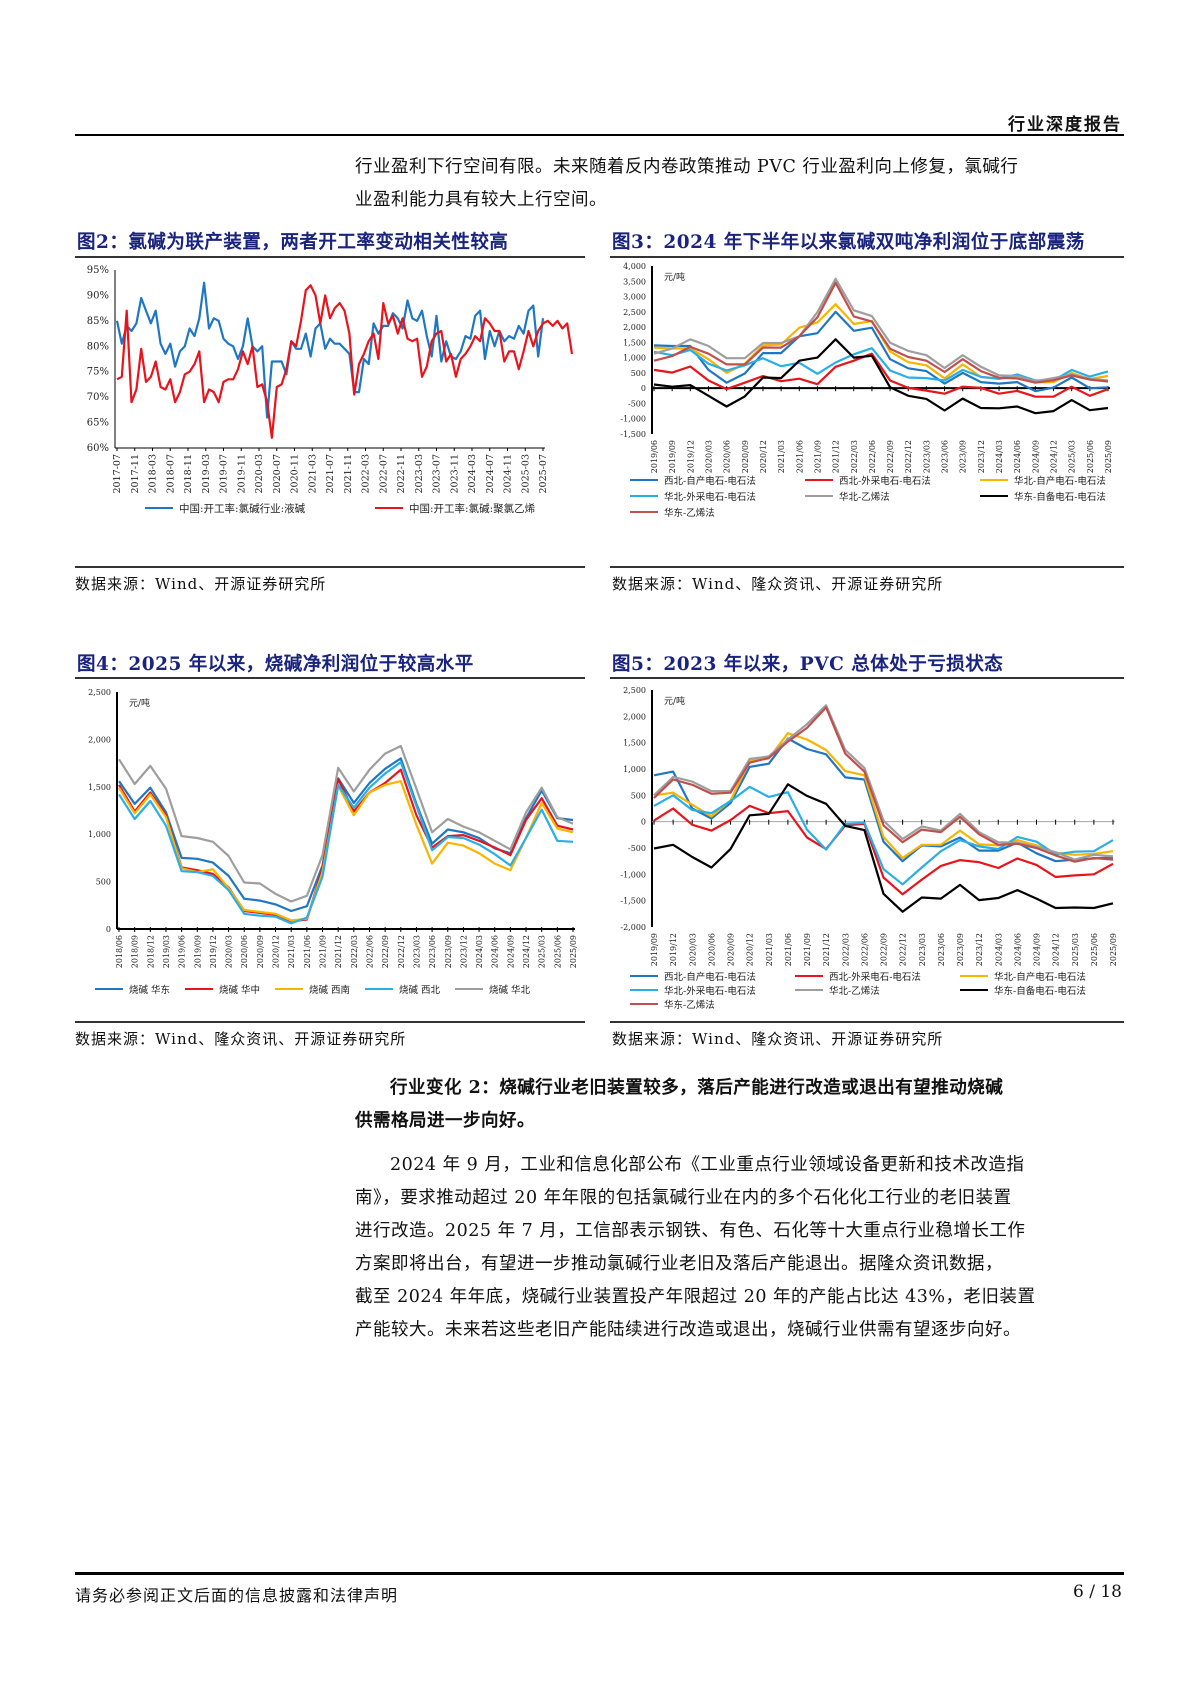  What do you see at coordinates (98, 321) in the screenshot?
I see `y-tick-label: 85%` at bounding box center [98, 321].